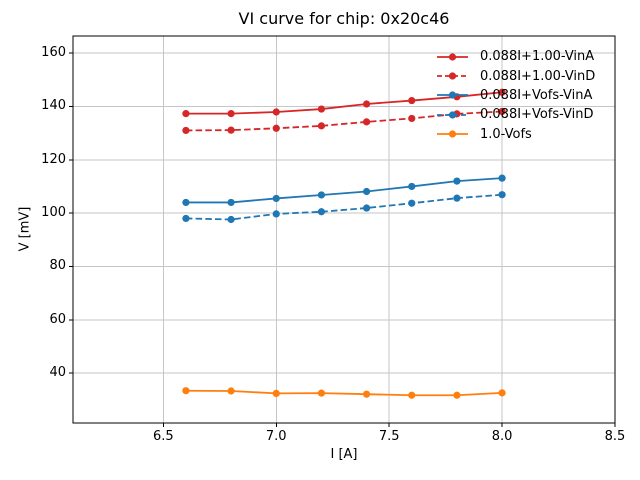 This screenshot has height=480, width=640. Describe the element at coordinates (389, 436) in the screenshot. I see `x-tick-label: 7.5` at that location.